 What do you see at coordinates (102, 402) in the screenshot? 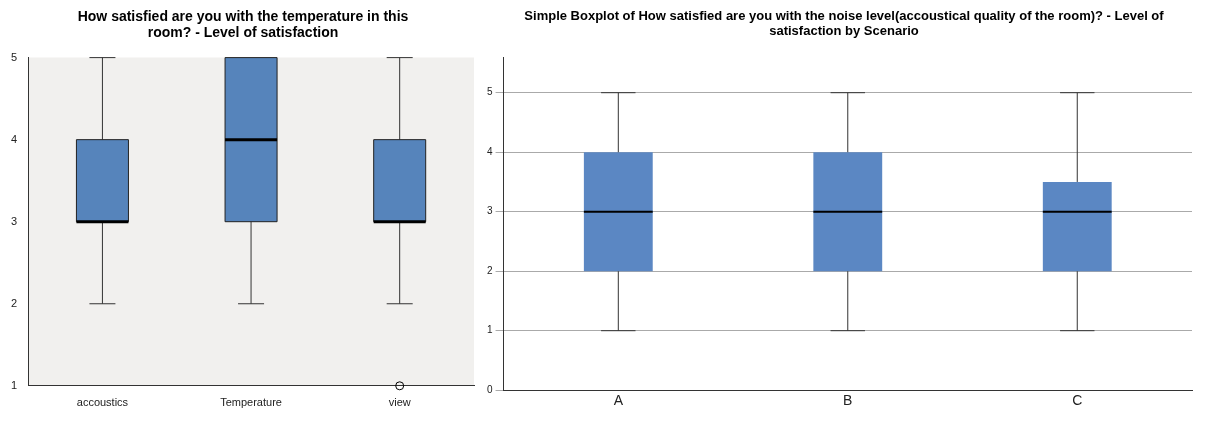
I see `x-tick-label: accoustics` at bounding box center [102, 402].